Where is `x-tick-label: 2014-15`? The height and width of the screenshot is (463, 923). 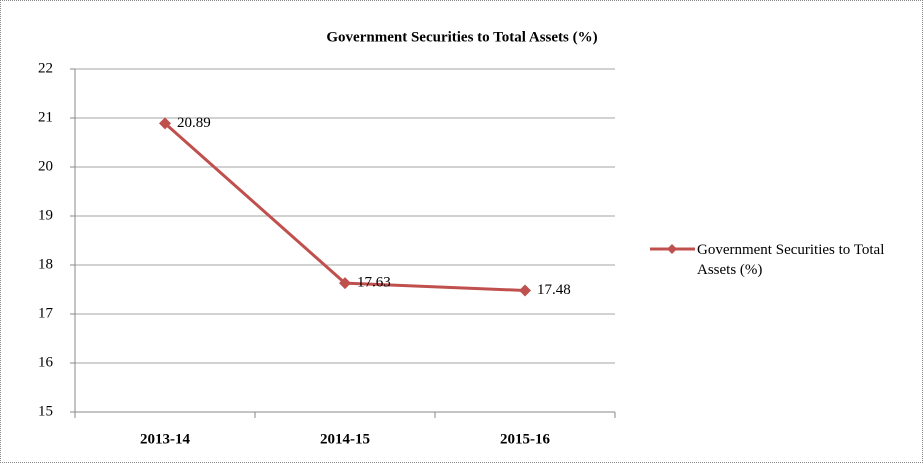 x-tick-label: 2014-15 is located at coordinates (345, 439).